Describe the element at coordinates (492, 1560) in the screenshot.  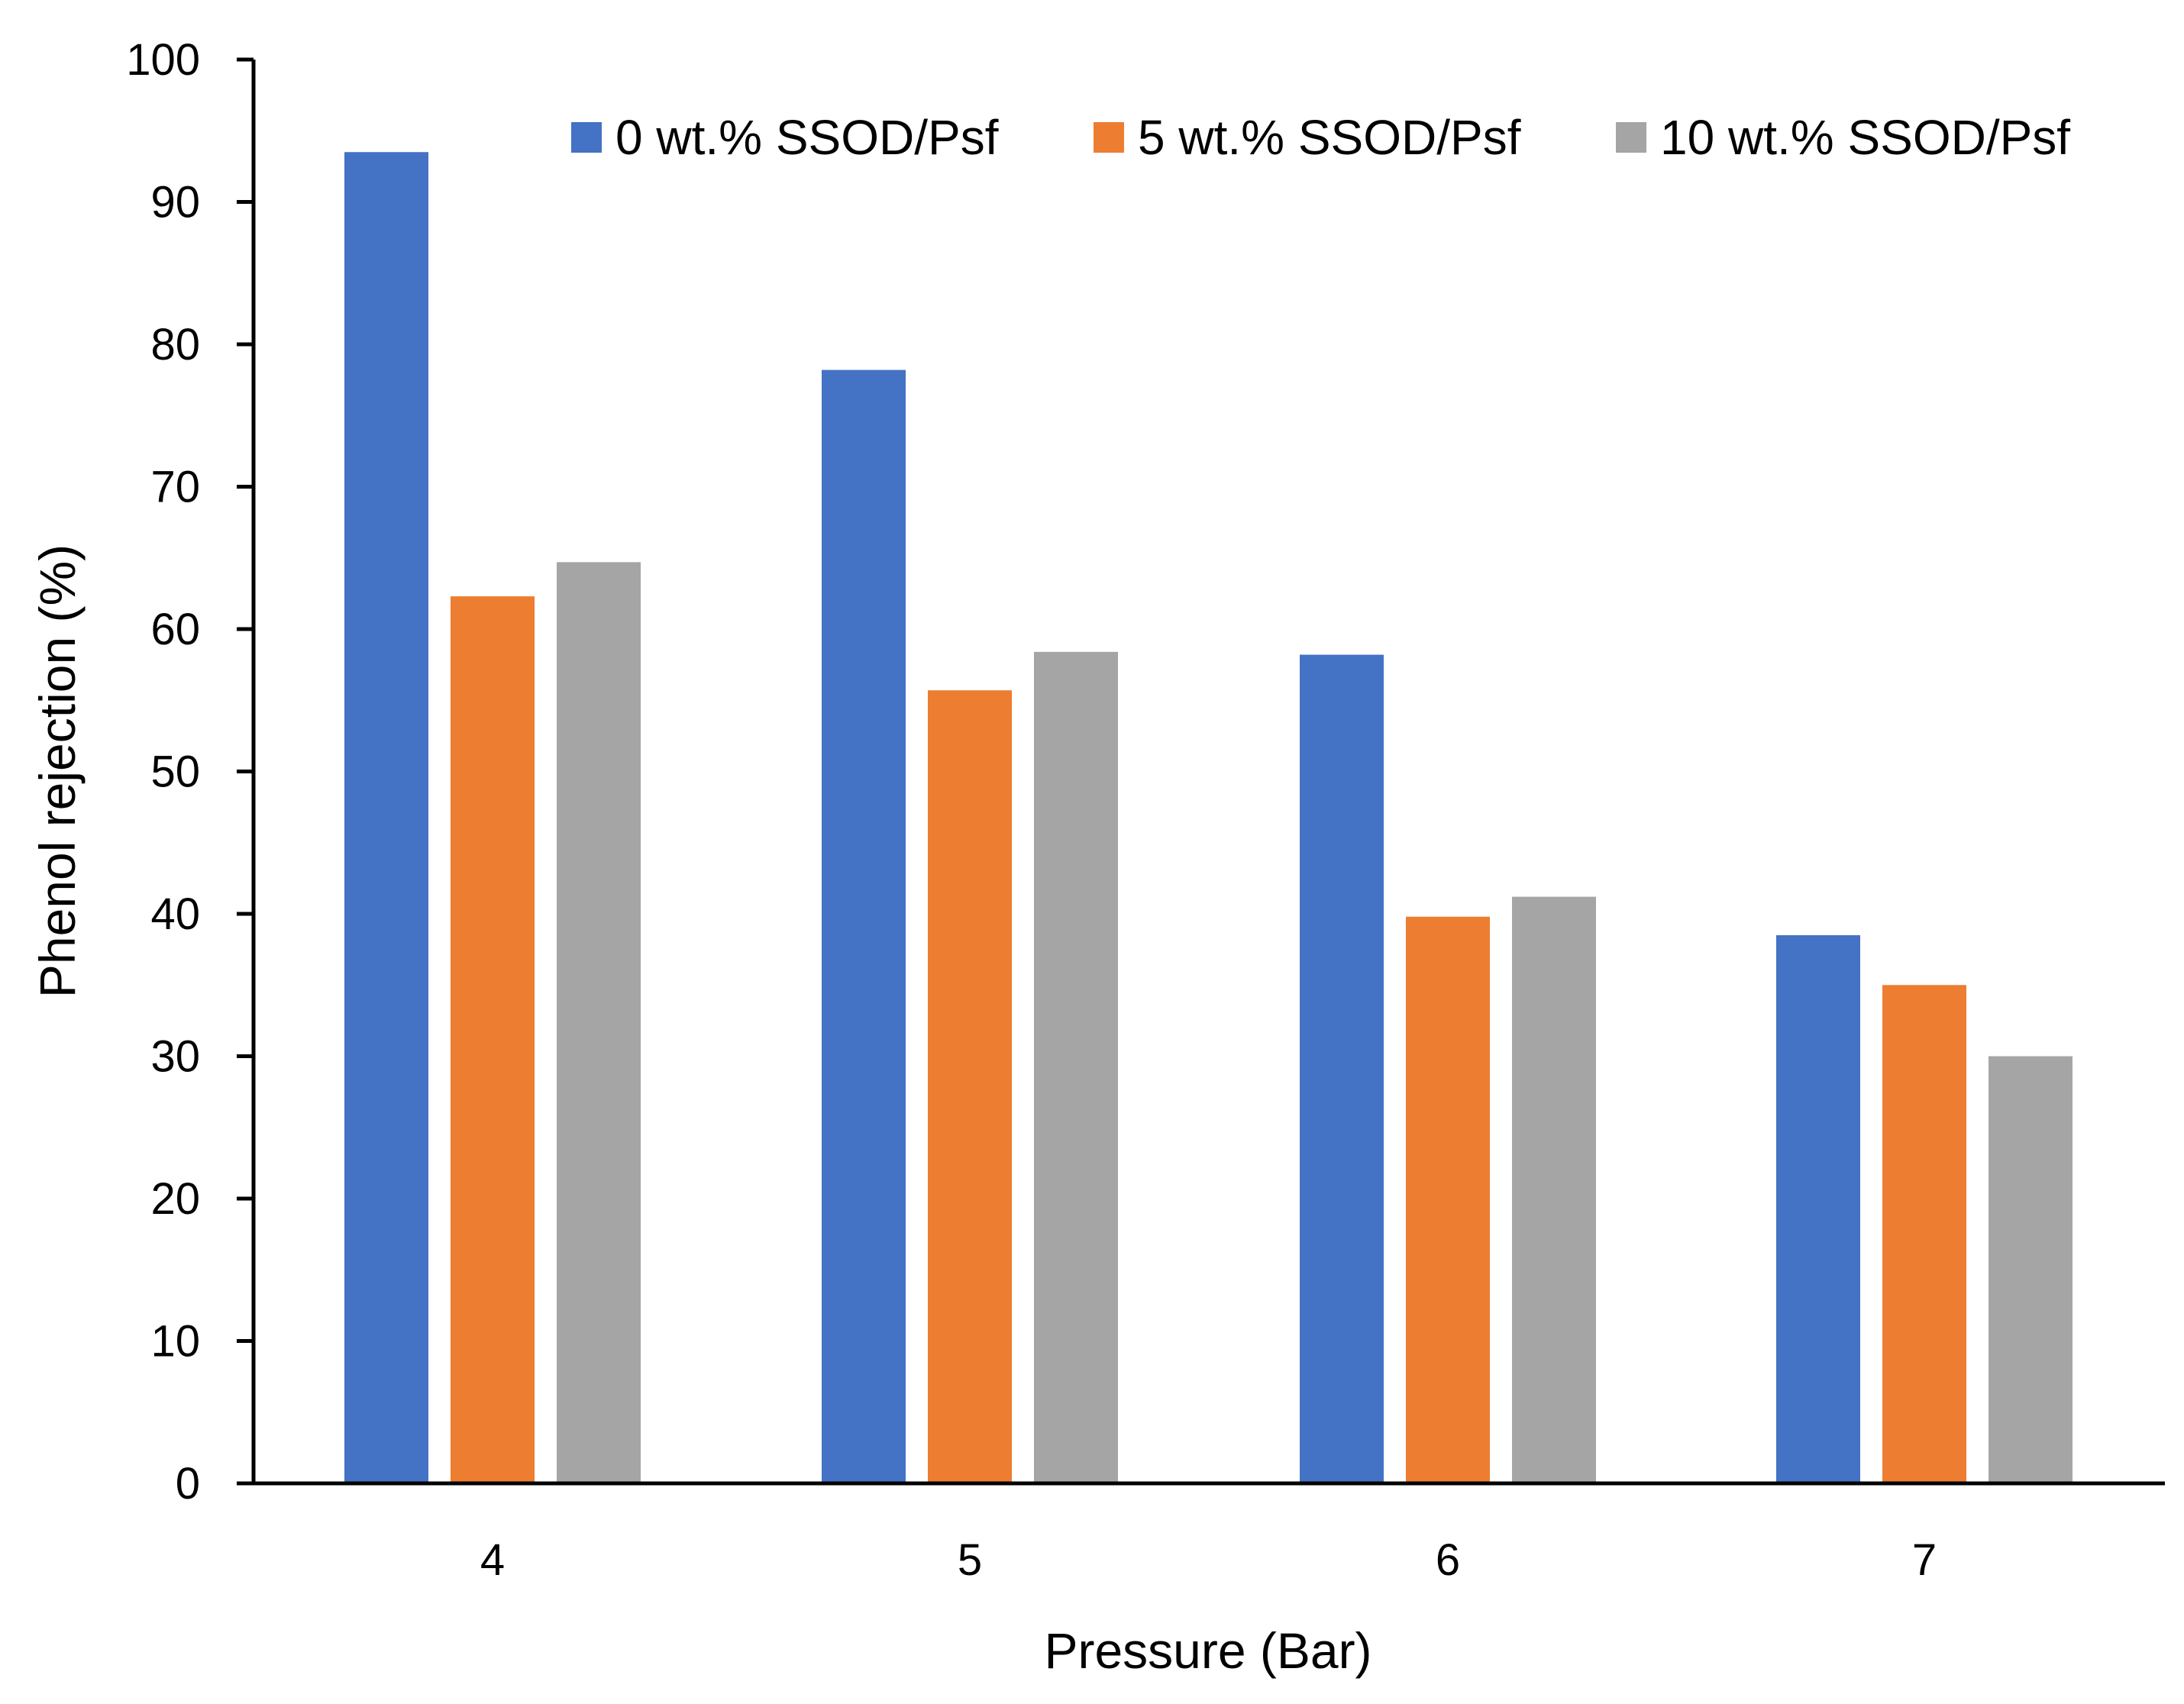
I see `x-tick-label: 4` at that location.